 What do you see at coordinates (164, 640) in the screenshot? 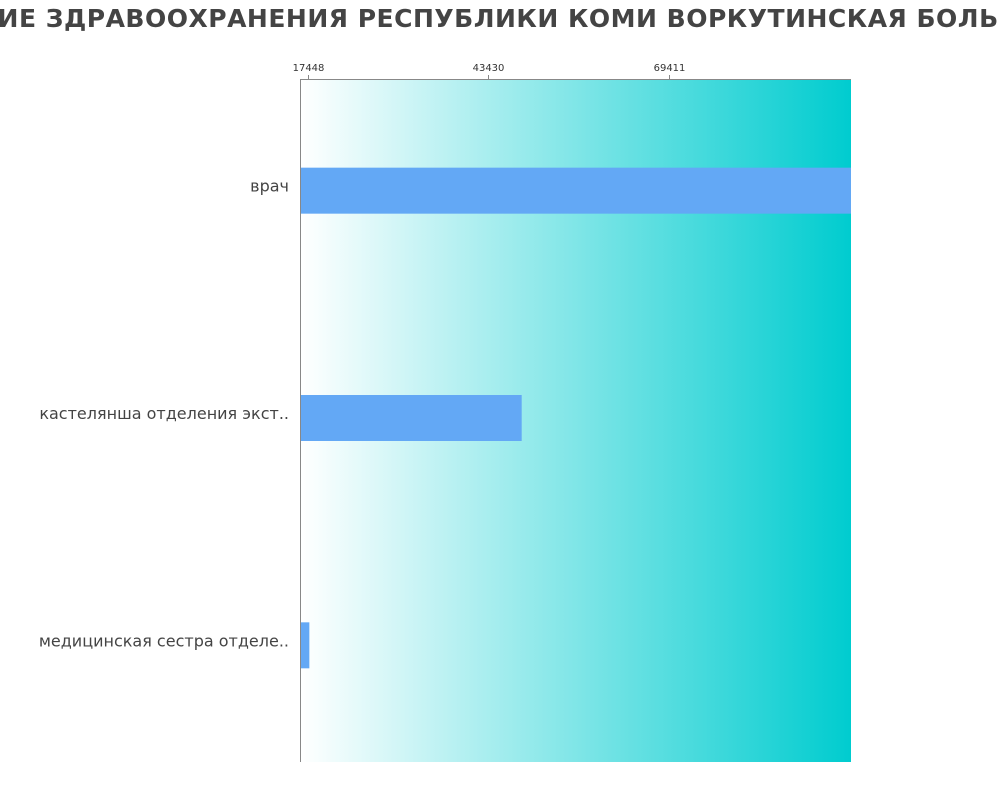
I see `category-label-2: медицинская сестра отделе..` at bounding box center [164, 640].